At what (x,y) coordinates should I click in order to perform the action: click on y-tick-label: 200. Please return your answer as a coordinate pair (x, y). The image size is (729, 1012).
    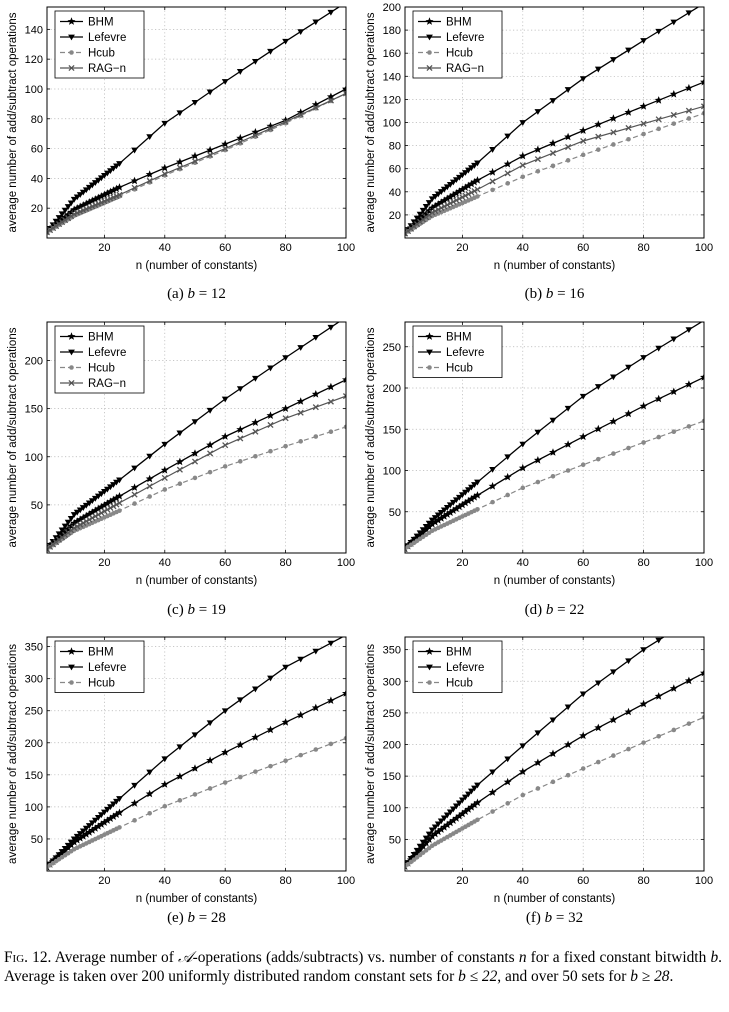
    Looking at the image, I should click on (392, 746).